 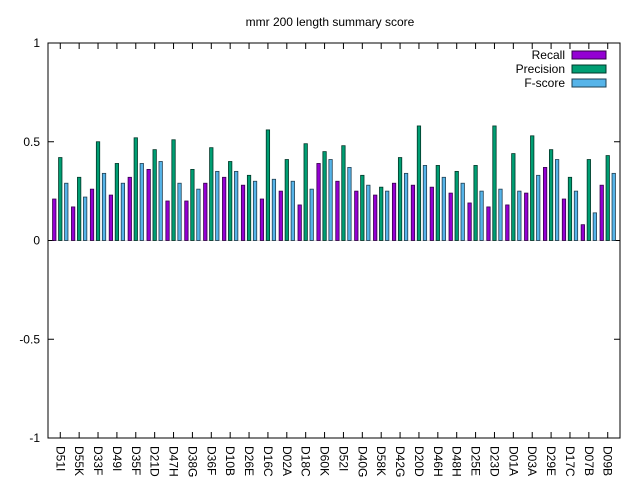 I want to click on x-tick-label: D07B, so click(x=589, y=461).